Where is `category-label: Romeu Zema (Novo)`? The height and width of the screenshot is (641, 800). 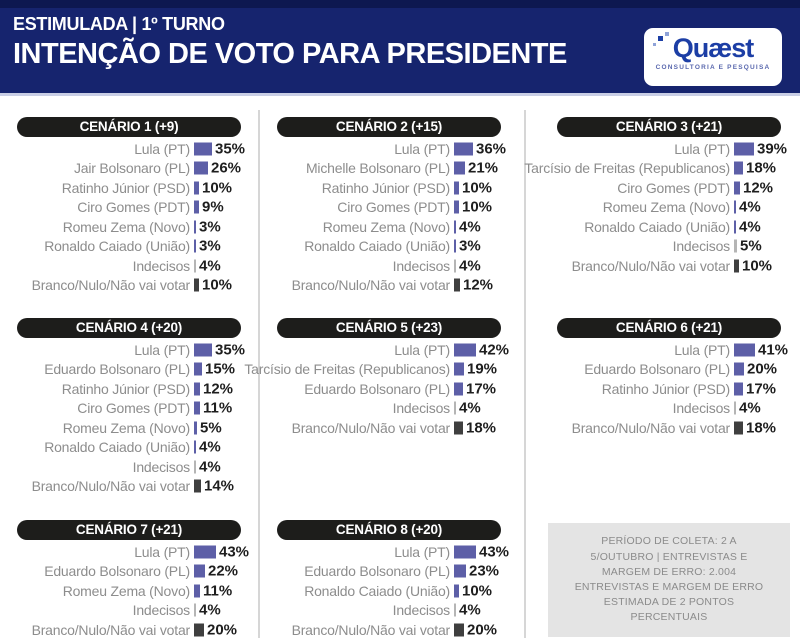
category-label: Romeu Zema (Novo) is located at coordinates (386, 226).